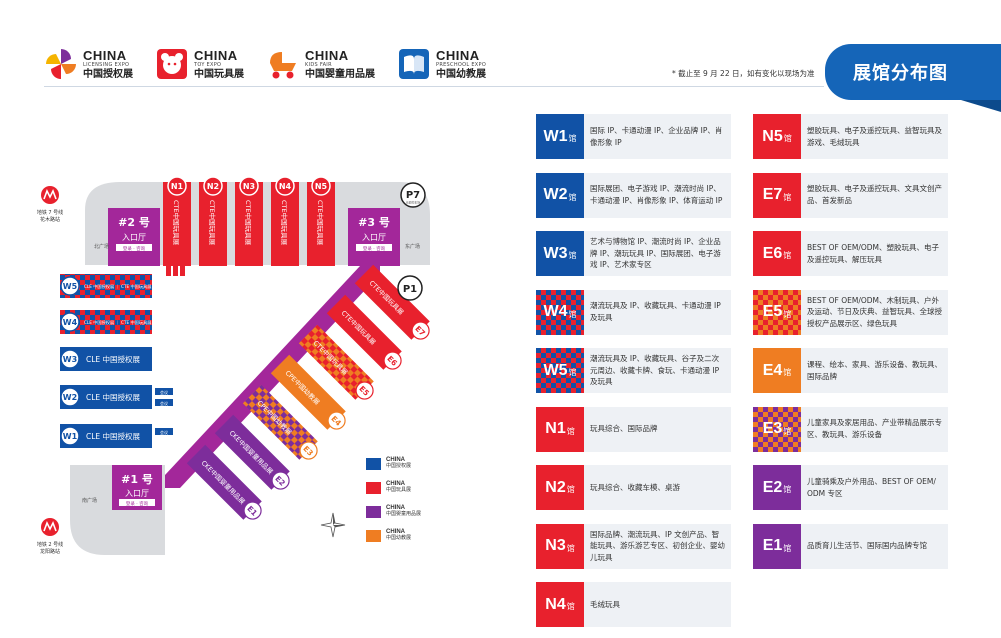 The height and width of the screenshot is (638, 1001). What do you see at coordinates (70, 359) in the screenshot?
I see `hall-code: W3` at bounding box center [70, 359].